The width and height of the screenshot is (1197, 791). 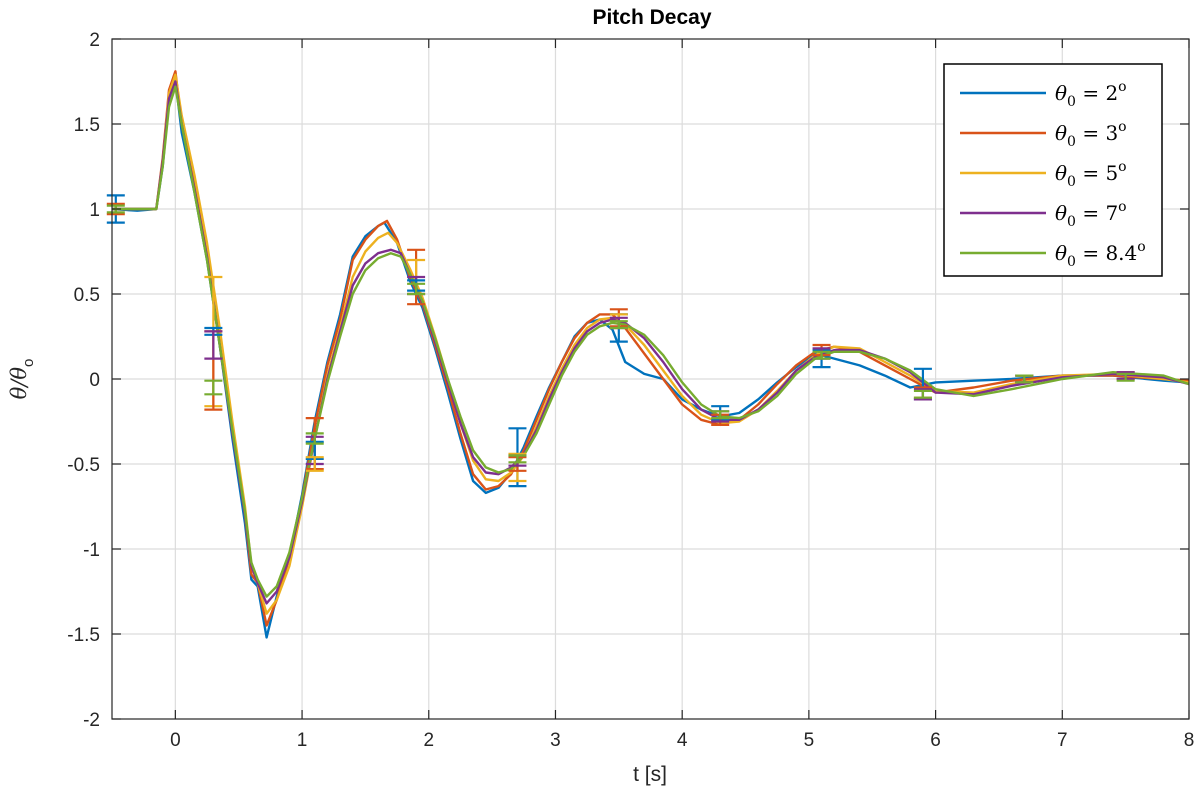 I want to click on x-tick-labels: 0 1 2 3 4 5 6 7 8, so click(x=682, y=740).